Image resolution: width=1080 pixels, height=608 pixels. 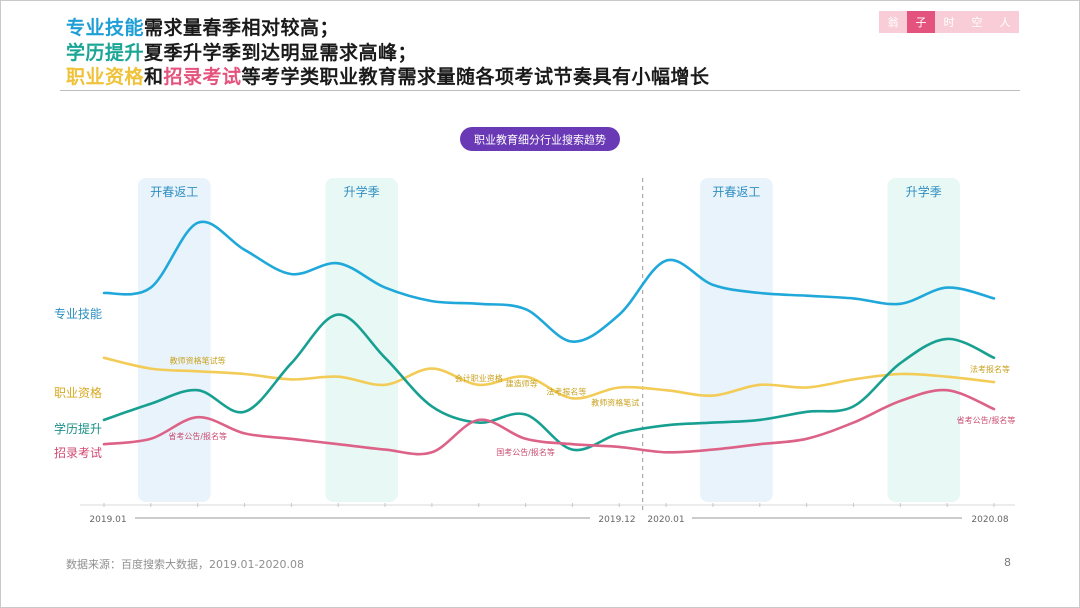 What do you see at coordinates (549, 422) in the screenshot?
I see `series-line-exam` at bounding box center [549, 422].